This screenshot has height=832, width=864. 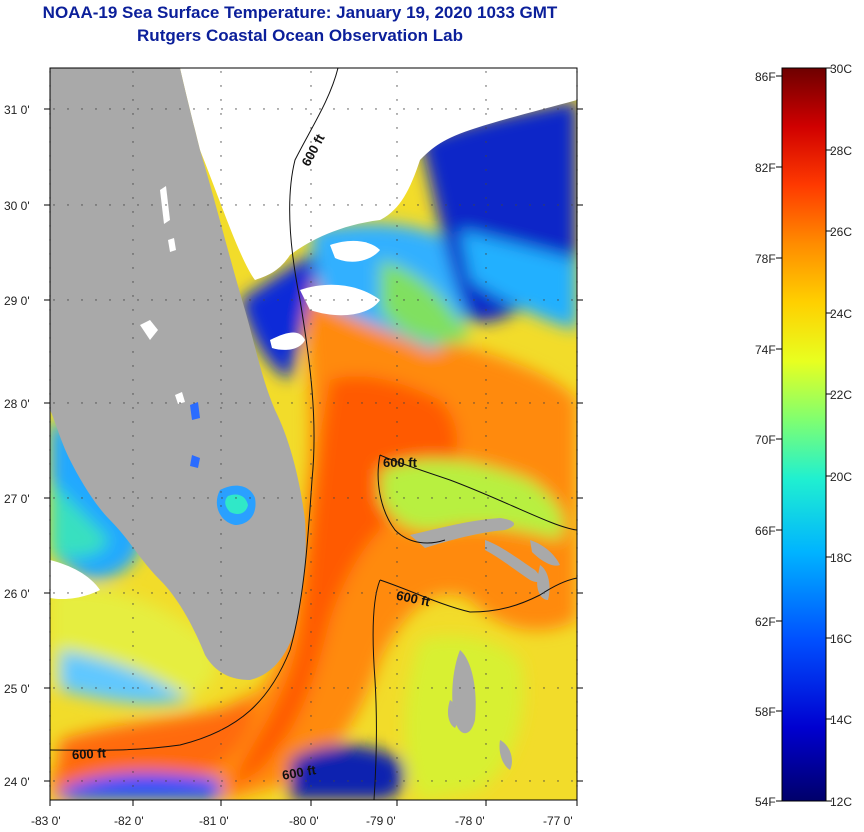 I want to click on colorbar-c-label: 28C, so click(x=841, y=151).